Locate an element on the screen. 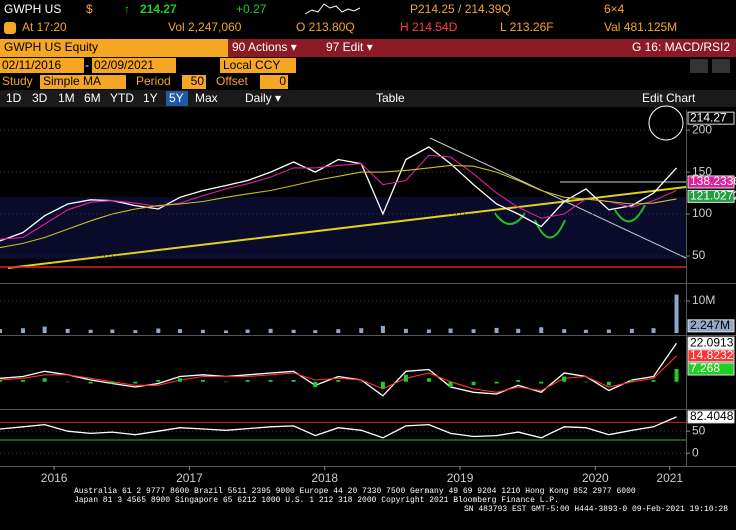 The height and width of the screenshot is (530, 736). currency-mode: Local CCY is located at coordinates (251, 65).